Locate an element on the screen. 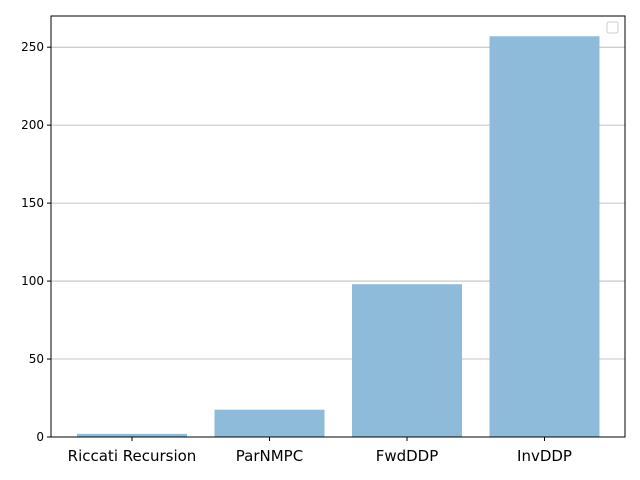 The image size is (640, 480). x-tick-label: ParNMPC is located at coordinates (269, 456).